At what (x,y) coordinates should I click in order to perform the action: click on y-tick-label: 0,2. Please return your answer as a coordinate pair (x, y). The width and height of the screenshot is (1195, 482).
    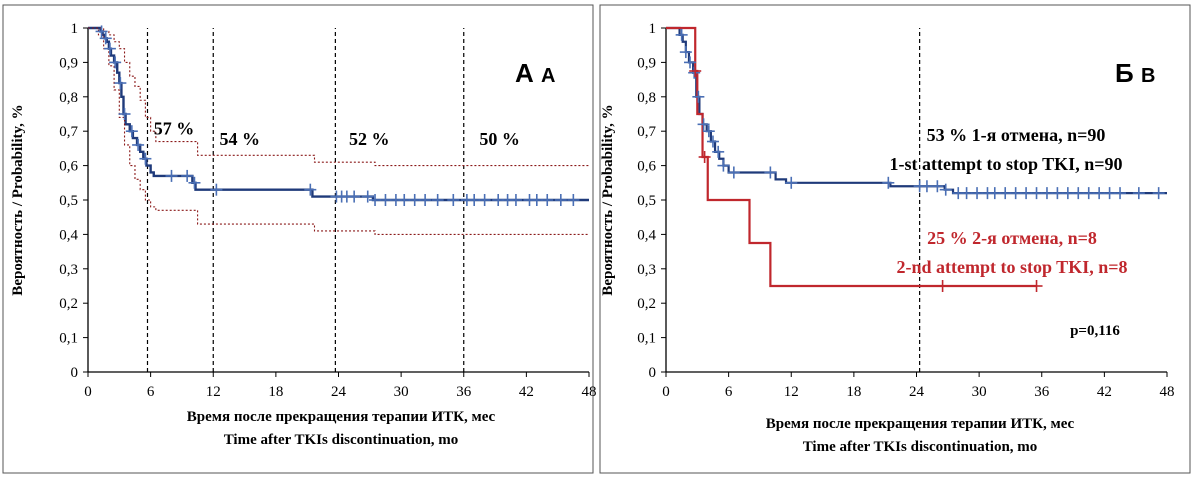
    Looking at the image, I should click on (646, 304).